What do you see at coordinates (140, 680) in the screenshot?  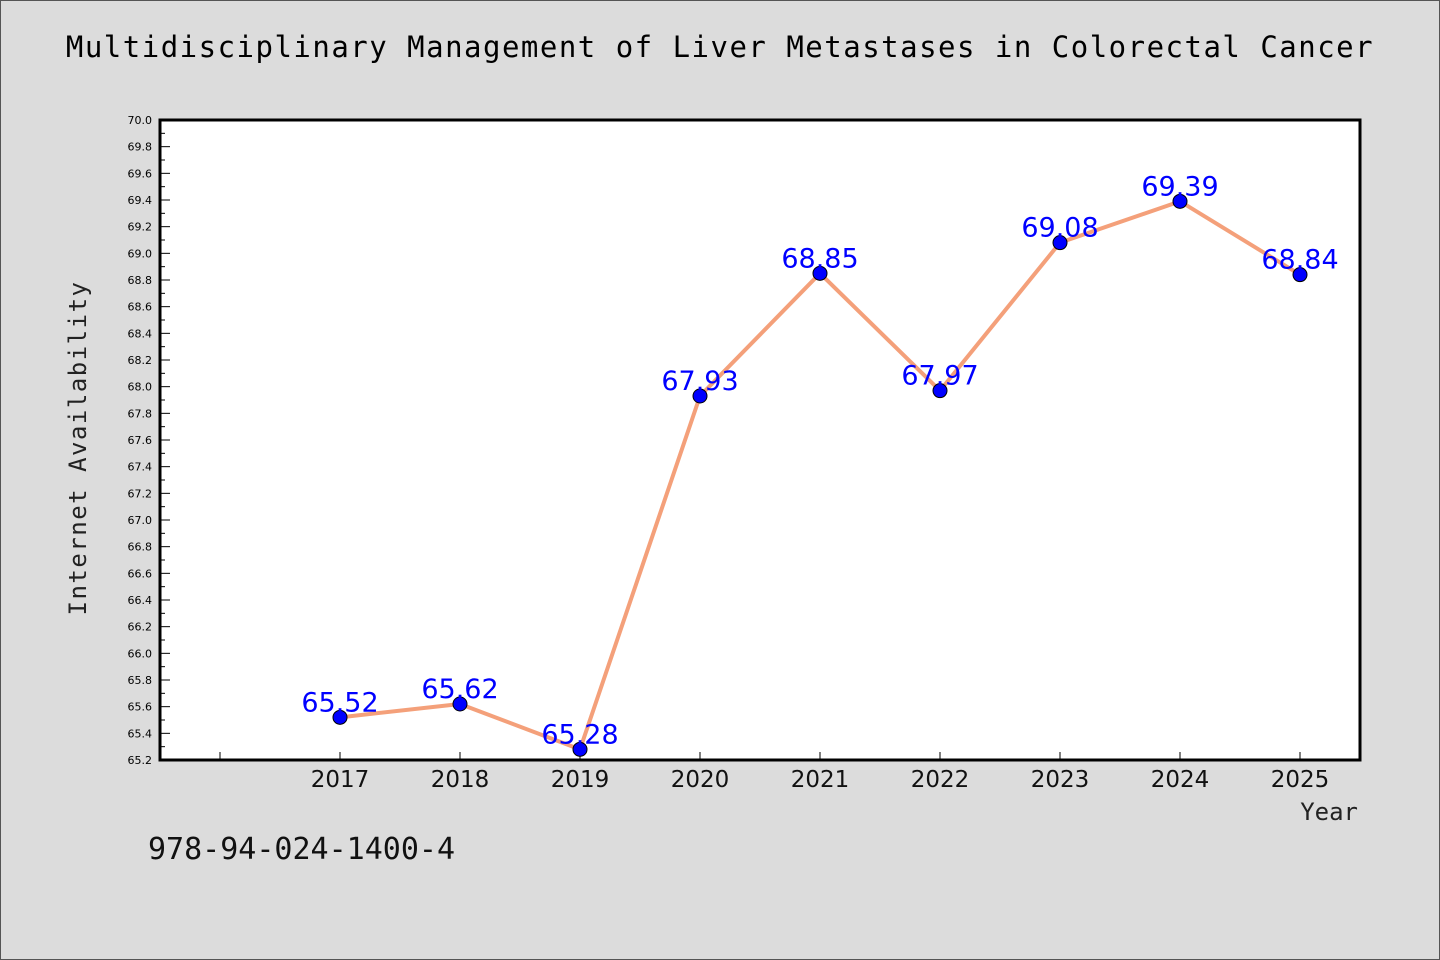 I see `y-tick-label: 65.8` at bounding box center [140, 680].